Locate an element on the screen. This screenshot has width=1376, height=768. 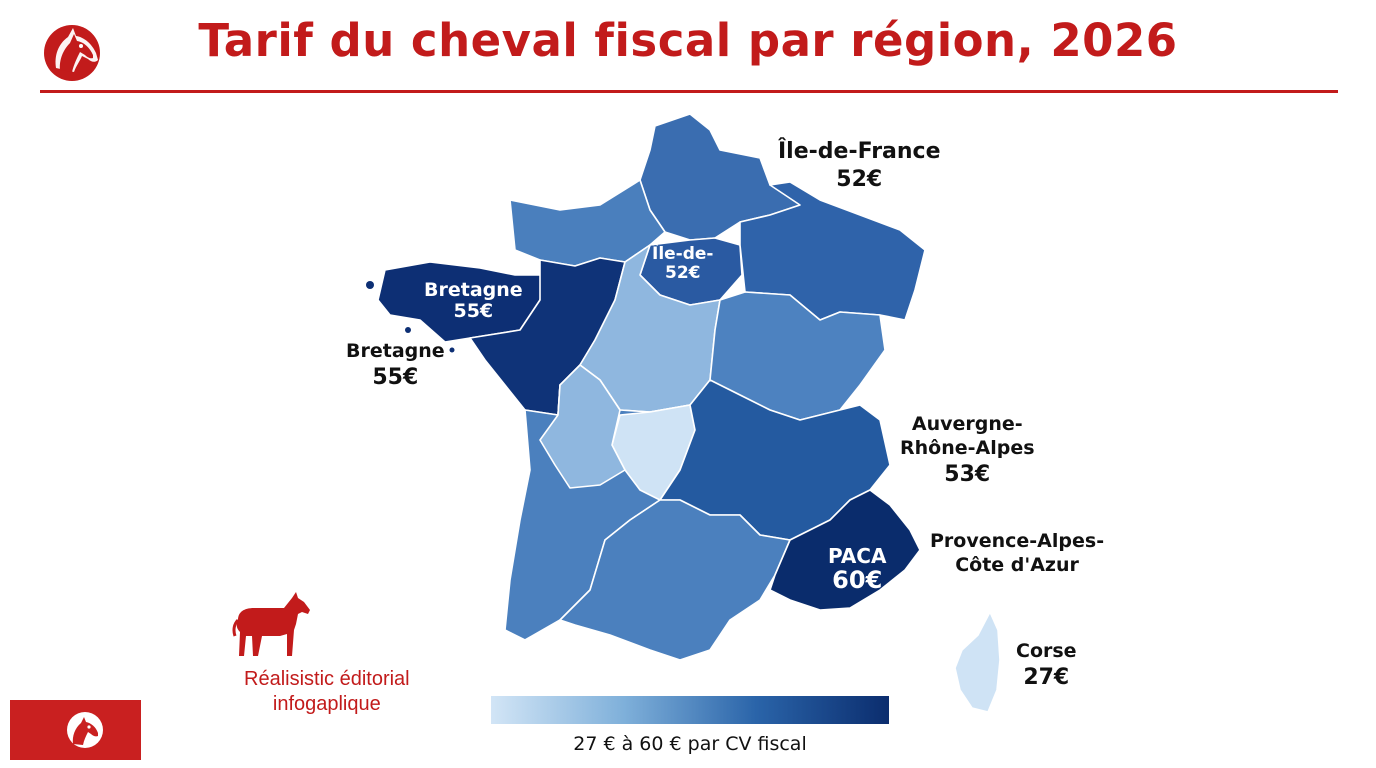
label-paca-name-2: Côte d'Azur is located at coordinates (1017, 564).